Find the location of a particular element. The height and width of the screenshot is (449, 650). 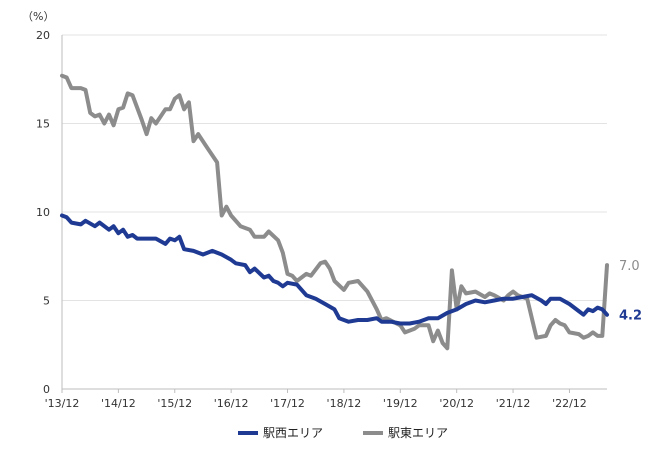

x-tick-label: '20/12 is located at coordinates (456, 403).